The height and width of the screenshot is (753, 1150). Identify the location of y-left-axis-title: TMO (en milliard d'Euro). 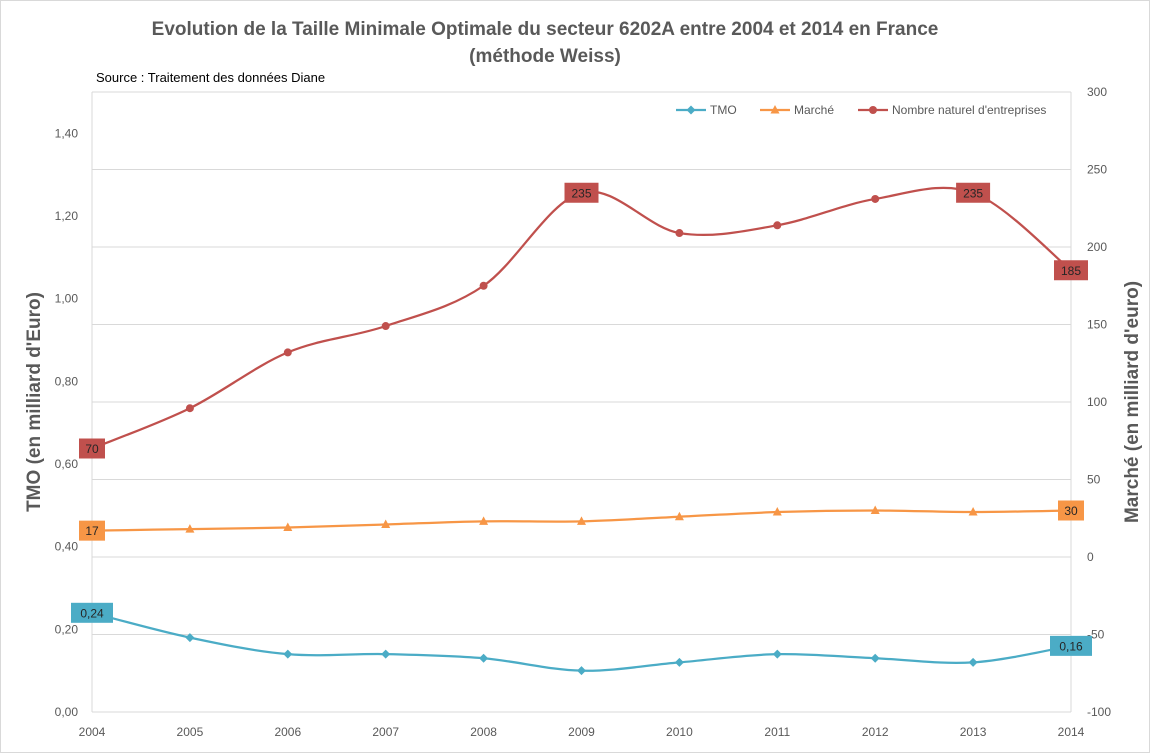
(34, 402).